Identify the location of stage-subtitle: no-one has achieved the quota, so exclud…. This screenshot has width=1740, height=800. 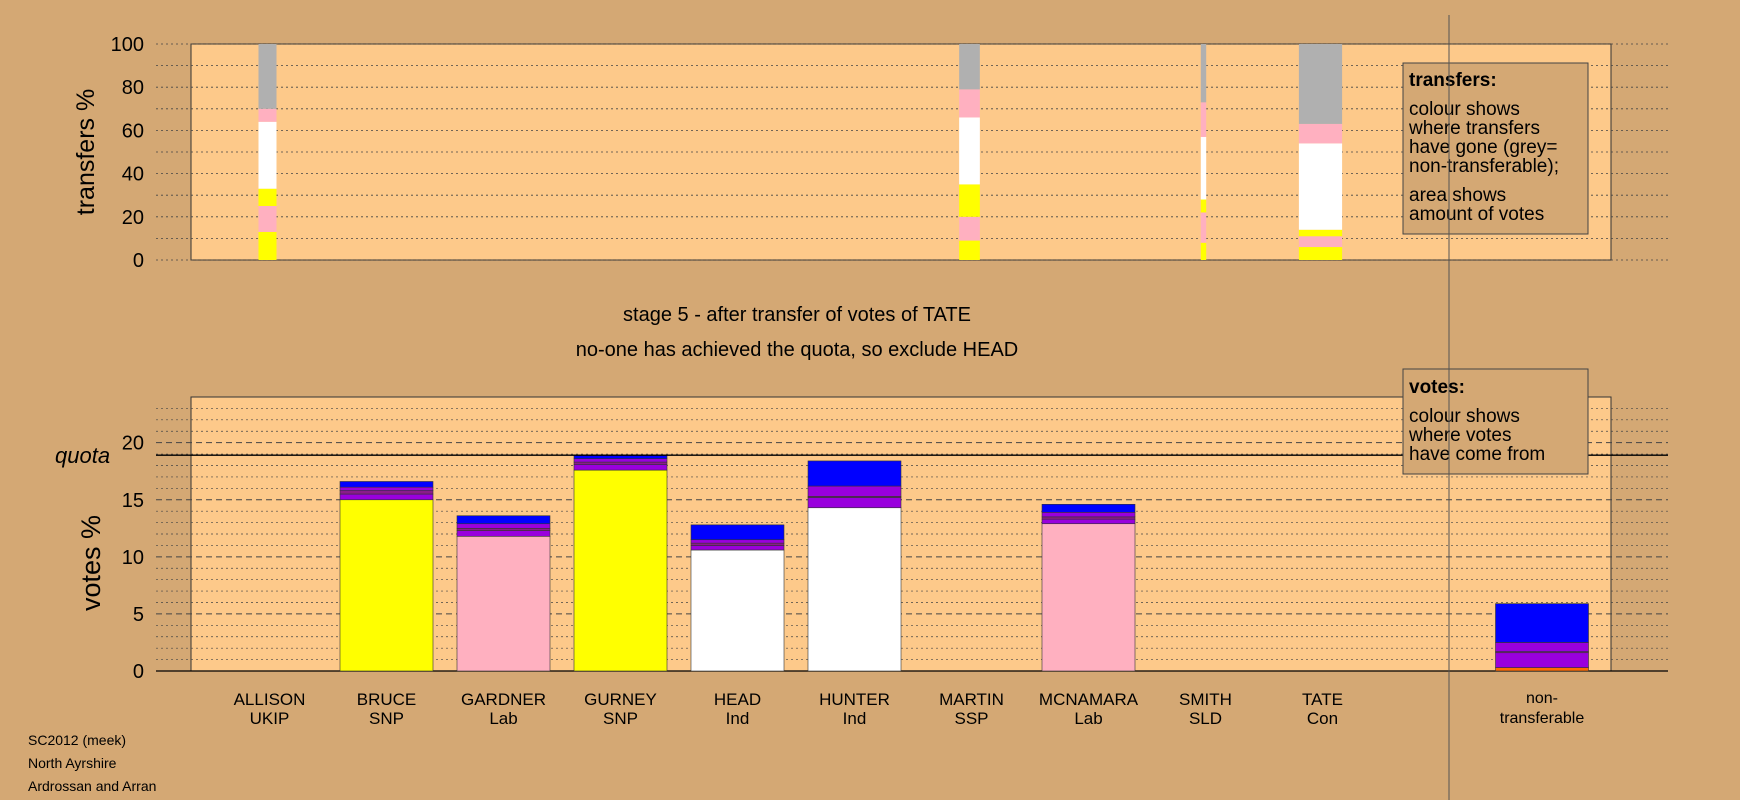
(797, 350).